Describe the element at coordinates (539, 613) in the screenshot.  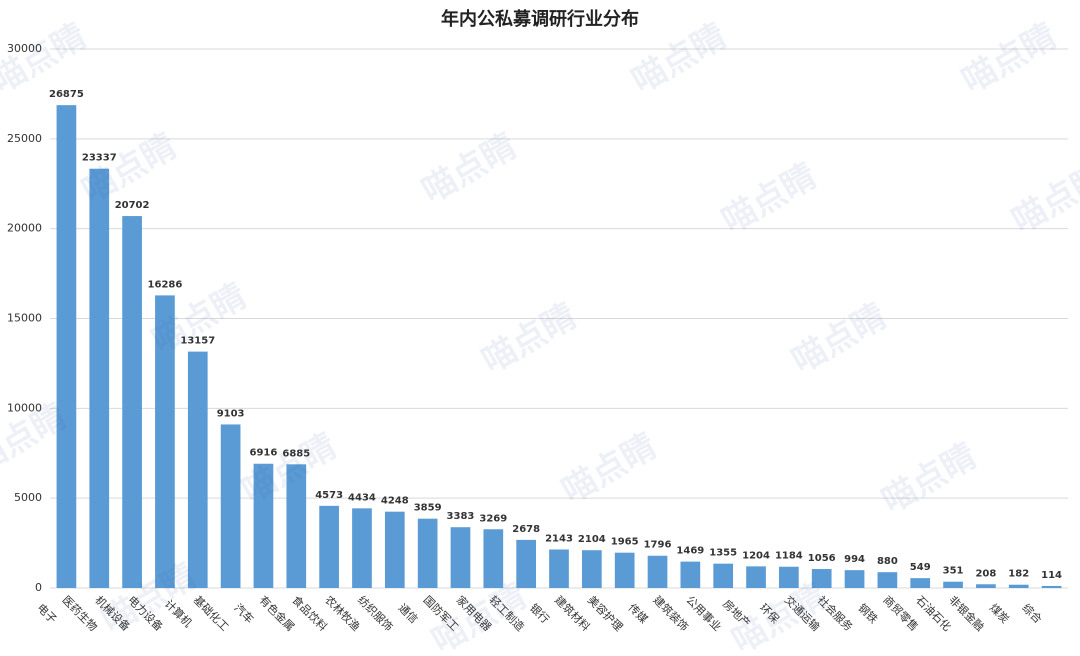
I see `x-tick-label: 银行` at that location.